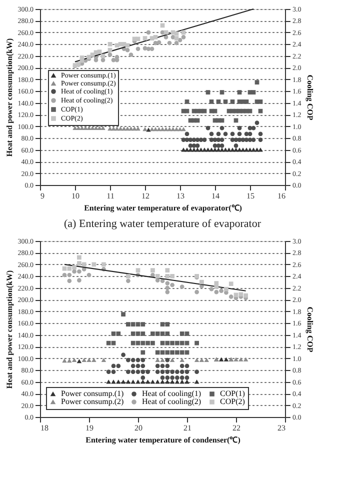 Image resolution: width=341 pixels, height=482 pixels. What do you see at coordinates (180, 196) in the screenshot?
I see `x-tick-label: 13` at bounding box center [180, 196].